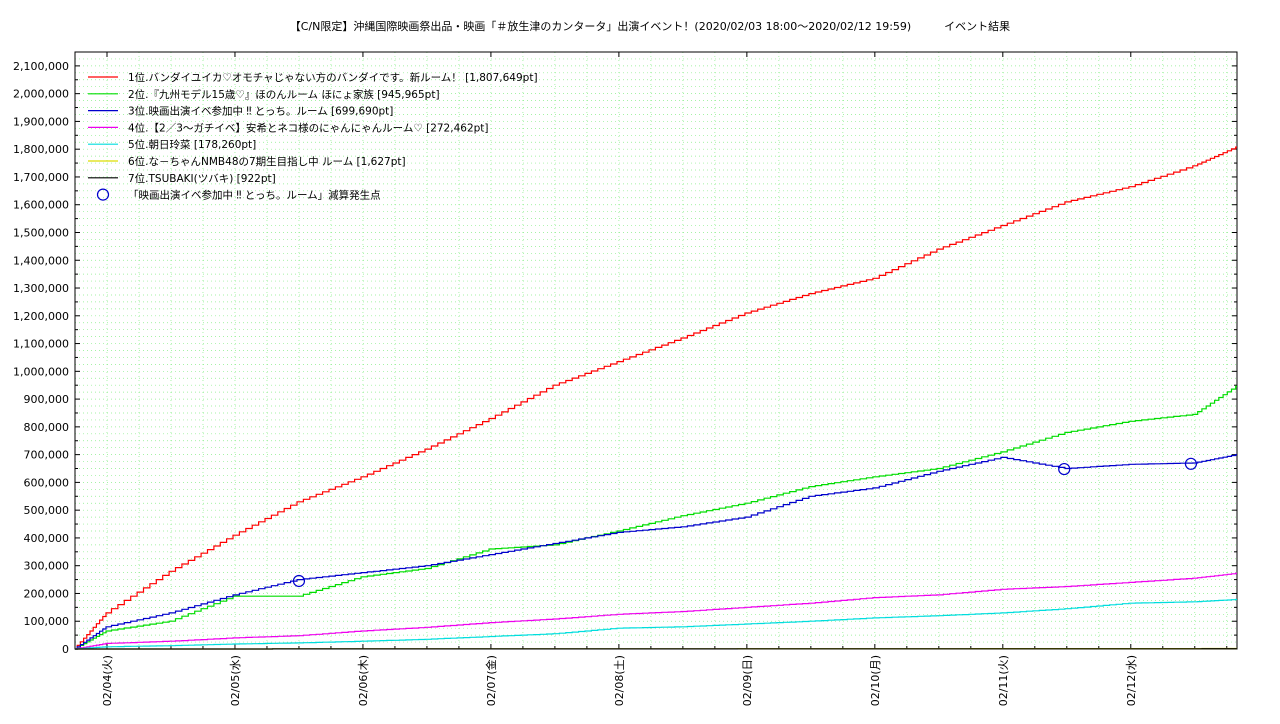  What do you see at coordinates (491, 680) in the screenshot?
I see `x-tick-label: 02/07(金)` at bounding box center [491, 680].